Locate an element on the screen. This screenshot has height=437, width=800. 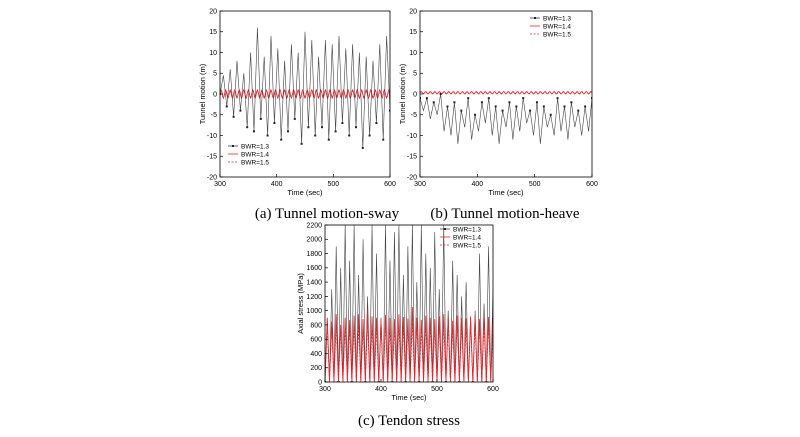
y-tick-label-b: -20 is located at coordinates (412, 177).